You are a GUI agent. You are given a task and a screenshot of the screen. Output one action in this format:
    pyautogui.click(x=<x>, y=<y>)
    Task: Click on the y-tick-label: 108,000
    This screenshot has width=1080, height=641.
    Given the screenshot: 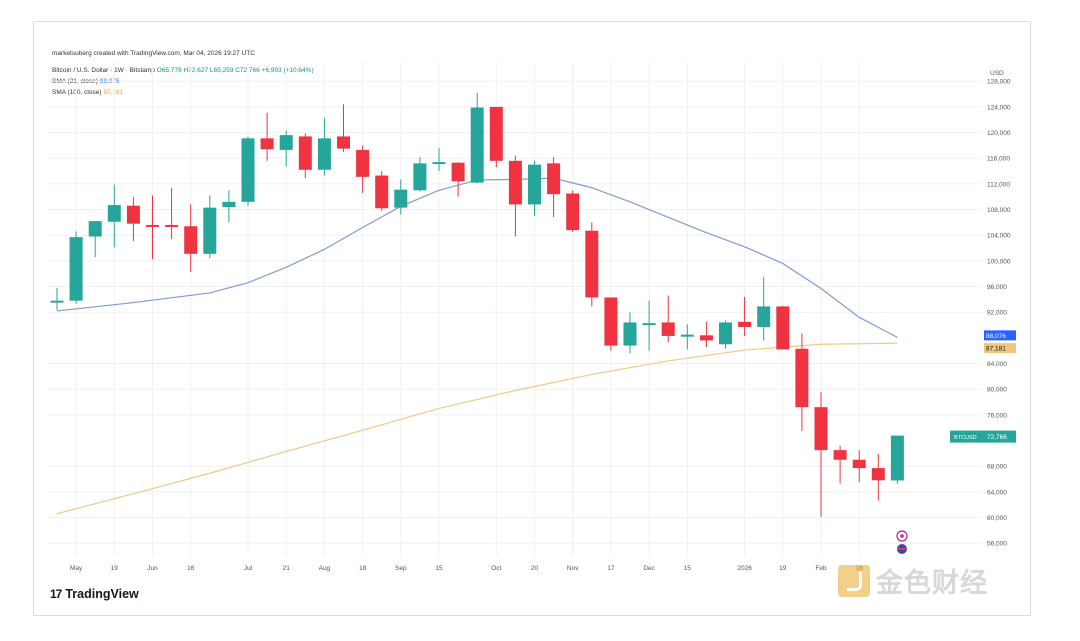 What is the action you would take?
    pyautogui.click(x=999, y=210)
    